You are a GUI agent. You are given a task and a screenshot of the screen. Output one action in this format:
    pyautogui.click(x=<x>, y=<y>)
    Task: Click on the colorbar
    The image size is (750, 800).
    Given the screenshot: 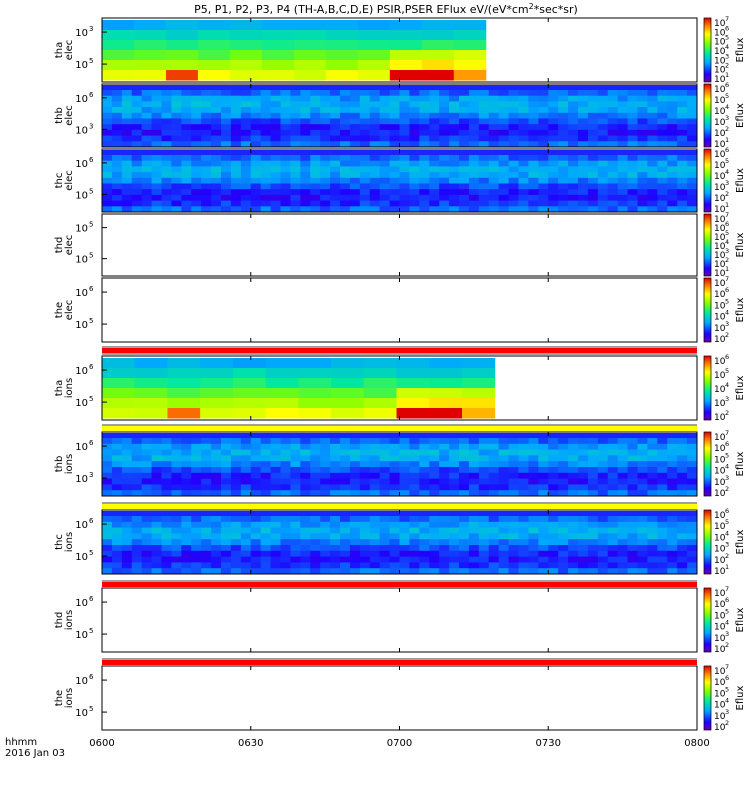 What is the action you would take?
    pyautogui.click(x=707, y=620)
    